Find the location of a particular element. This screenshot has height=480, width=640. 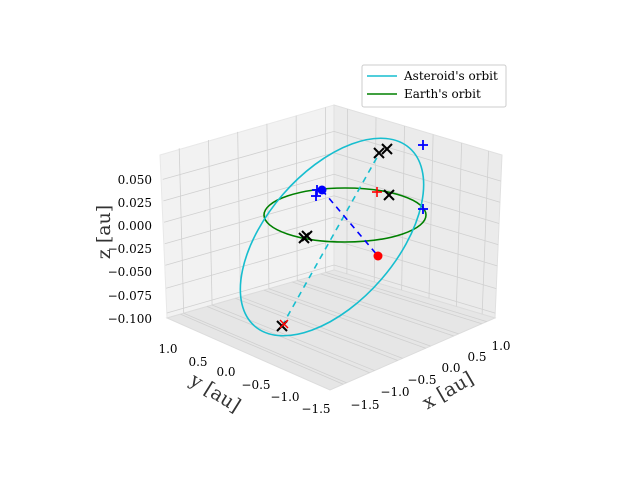

z-axis-ticks: 0.050 0.025 0.000 −0.025 −0.050 −0.075 −0.100 is located at coordinates (130, 249).